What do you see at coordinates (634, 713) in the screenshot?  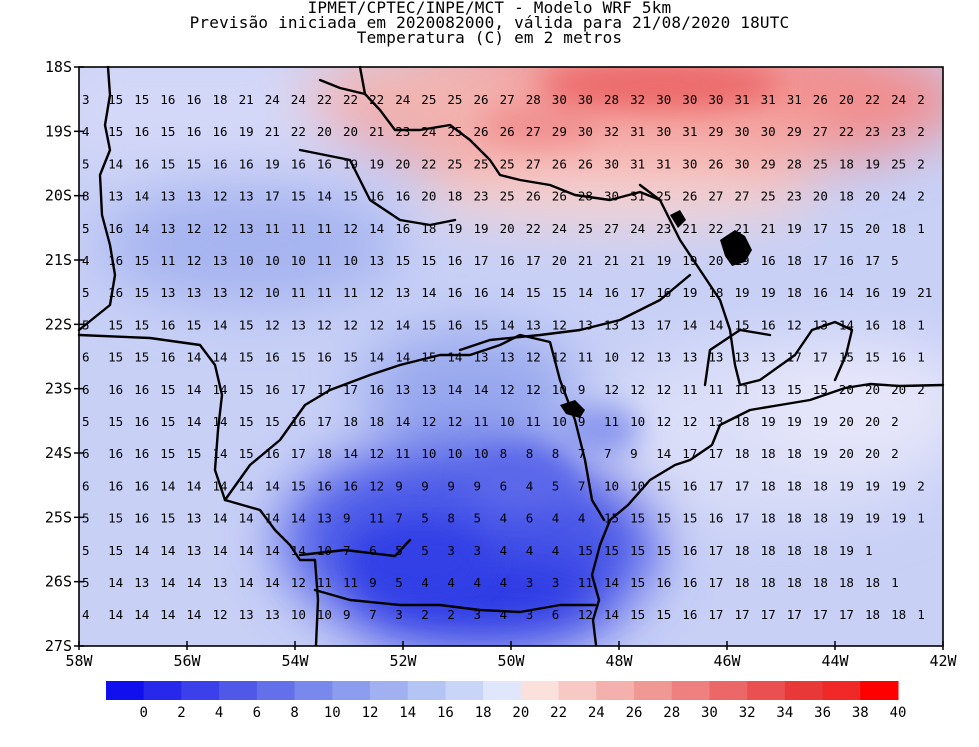 I see `colorbar-label: 26` at bounding box center [634, 713].